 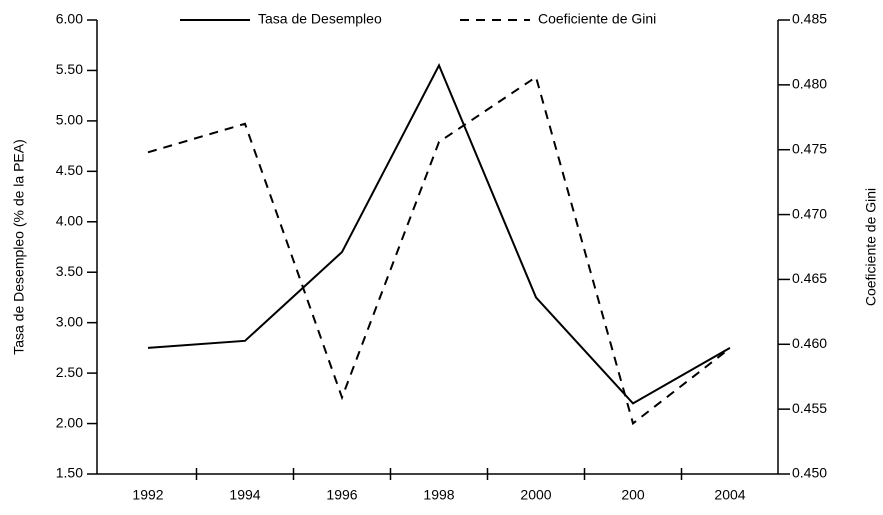 I want to click on x-tick-label: 1996, so click(x=341, y=495).